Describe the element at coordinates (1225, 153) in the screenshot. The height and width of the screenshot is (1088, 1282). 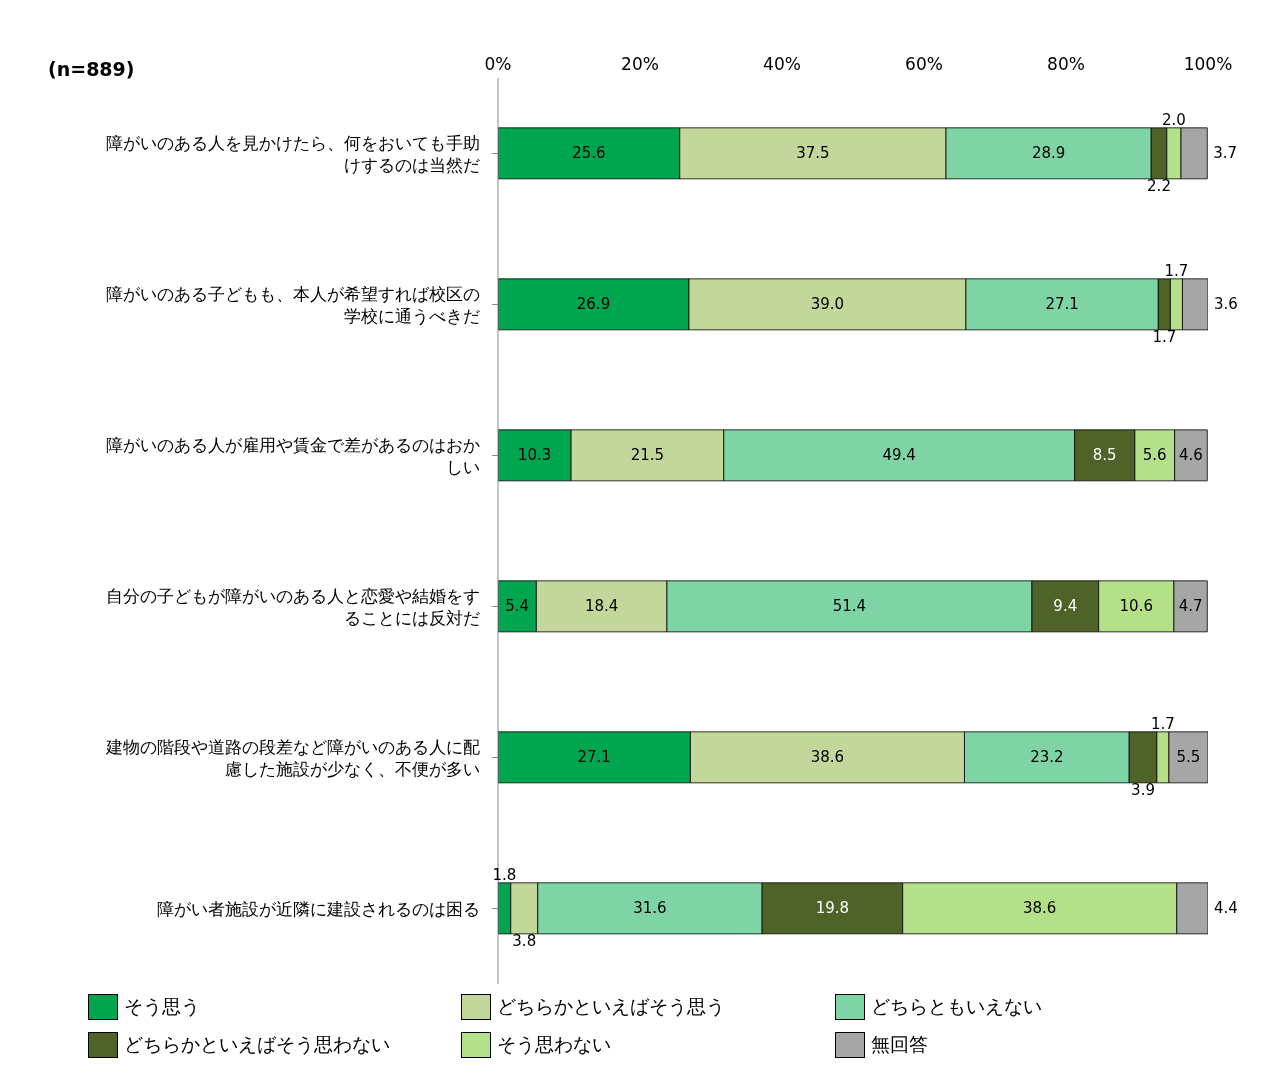
I see `data-label: 3.7` at that location.